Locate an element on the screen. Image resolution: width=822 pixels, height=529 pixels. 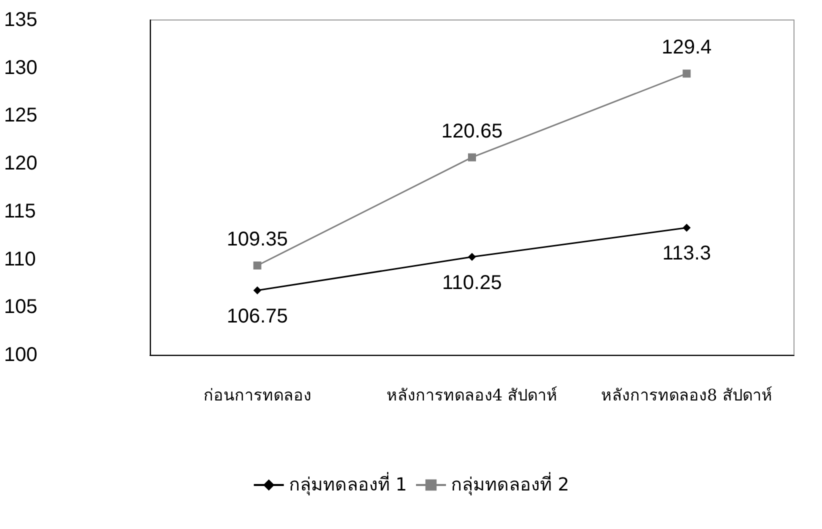
y-tick-label: 130 is located at coordinates (21, 67).